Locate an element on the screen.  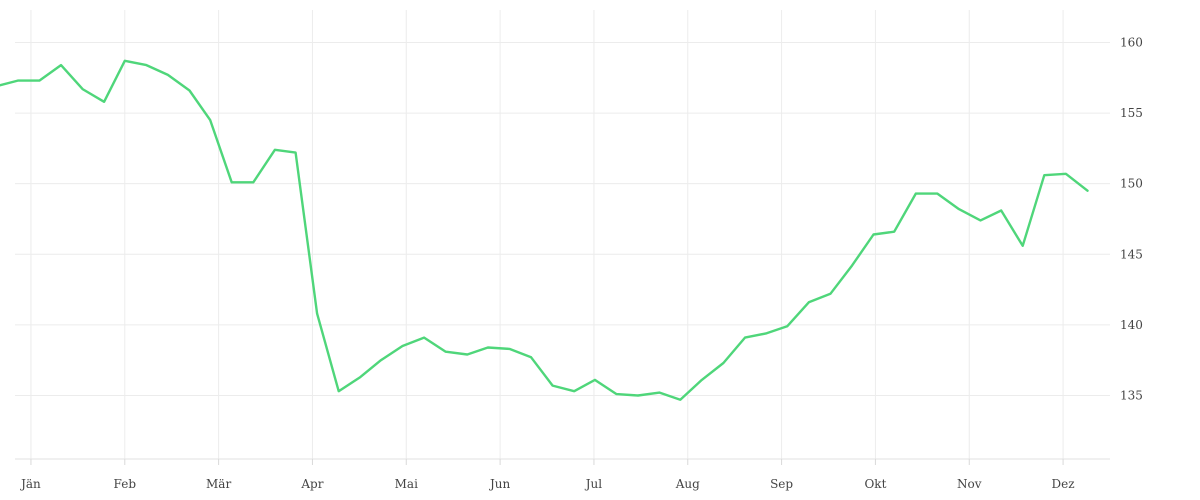
x-tick-label: Sep is located at coordinates (781, 484).